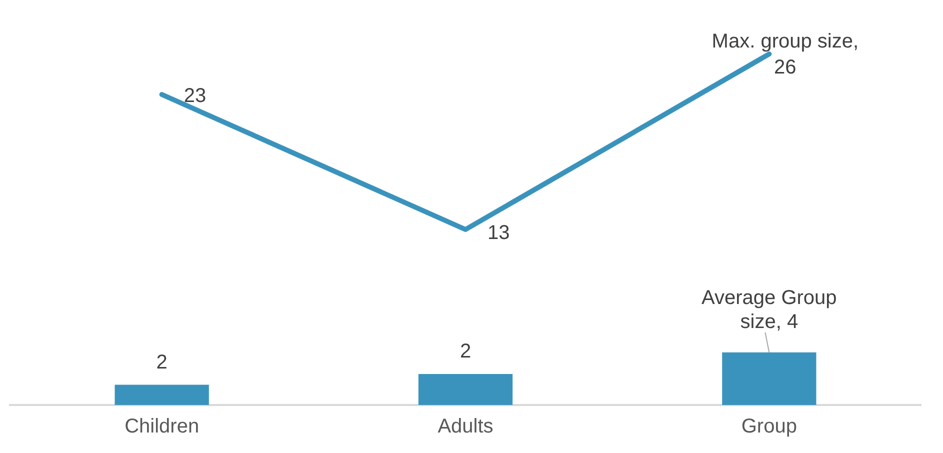 The width and height of the screenshot is (943, 453). I want to click on x-tick-label: Children, so click(162, 427).